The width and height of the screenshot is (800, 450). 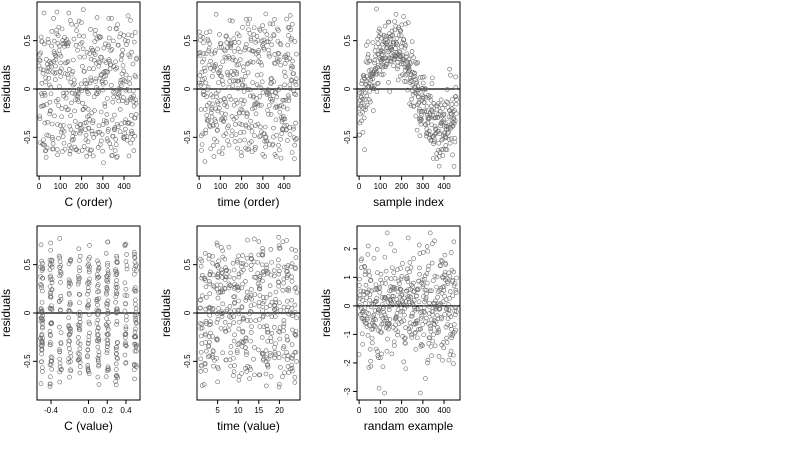 What do you see at coordinates (6, 313) in the screenshot?
I see `y-axis-label: residuals` at bounding box center [6, 313].